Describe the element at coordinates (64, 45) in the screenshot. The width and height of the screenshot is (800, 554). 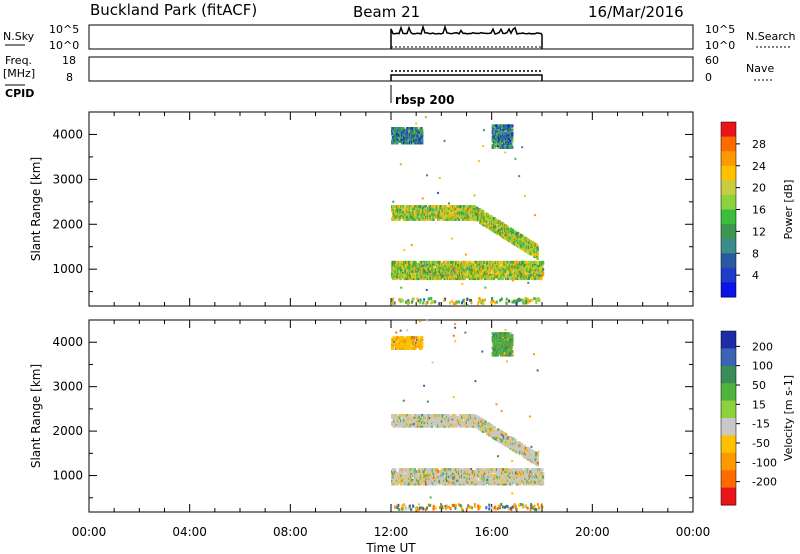
I see `nsky-tick-bottom: 10^0` at that location.